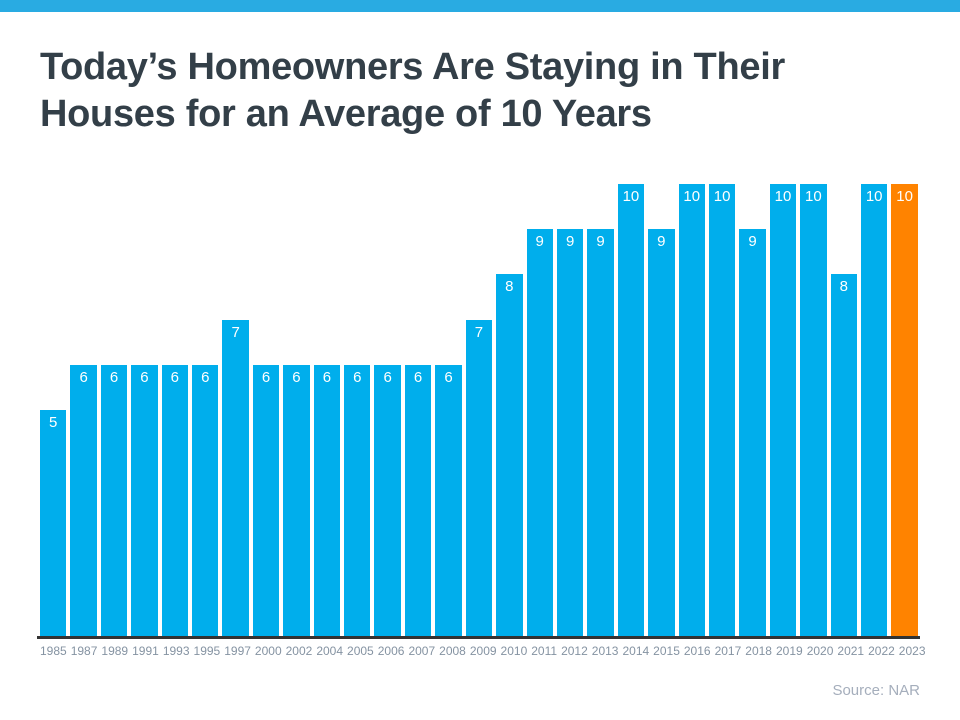 The height and width of the screenshot is (720, 960). Describe the element at coordinates (851, 651) in the screenshot. I see `x-axis-label: 2021` at that location.